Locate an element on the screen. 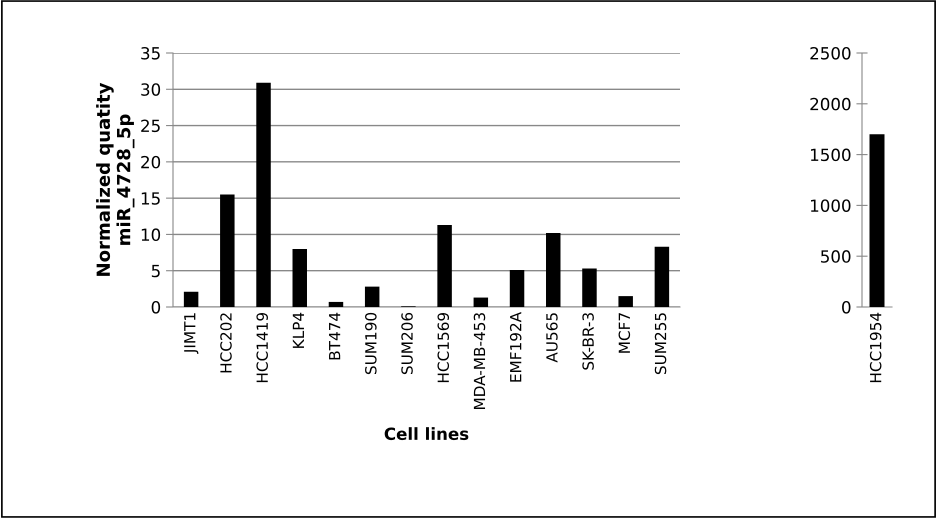 Image resolution: width=937 pixels, height=518 pixels. y-tick-label: 15 is located at coordinates (151, 198).